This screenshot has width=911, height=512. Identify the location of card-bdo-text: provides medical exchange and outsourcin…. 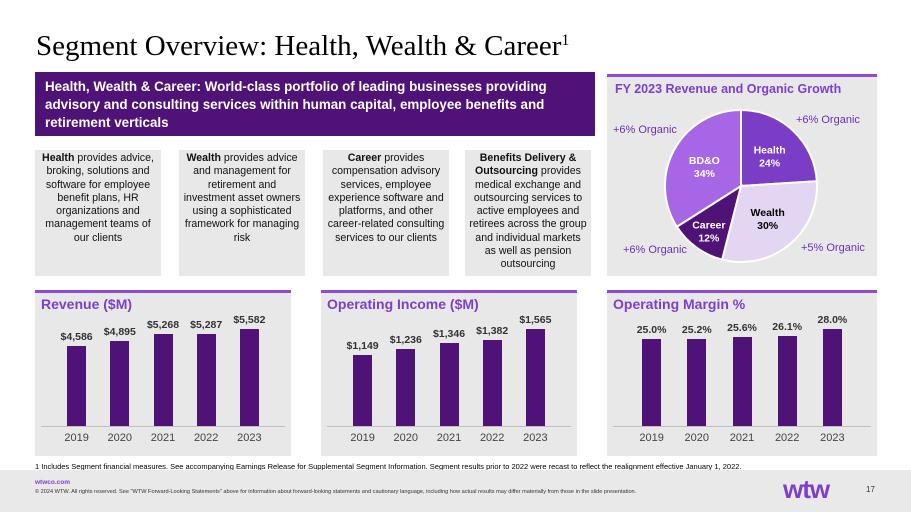
(528, 218).